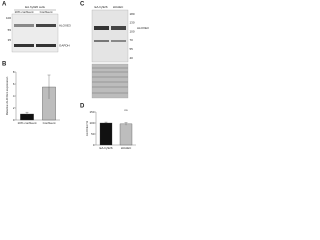 Image resolution: width=320 pixels, height=240 pixels. I want to click on y-axis-label: ALOXE3 %, so click(87, 129).